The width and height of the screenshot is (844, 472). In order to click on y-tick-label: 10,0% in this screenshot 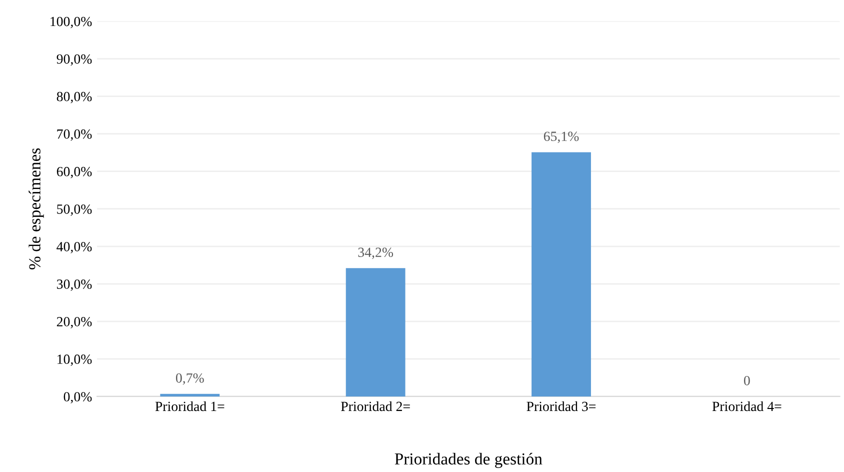, I will do `click(75, 360)`.